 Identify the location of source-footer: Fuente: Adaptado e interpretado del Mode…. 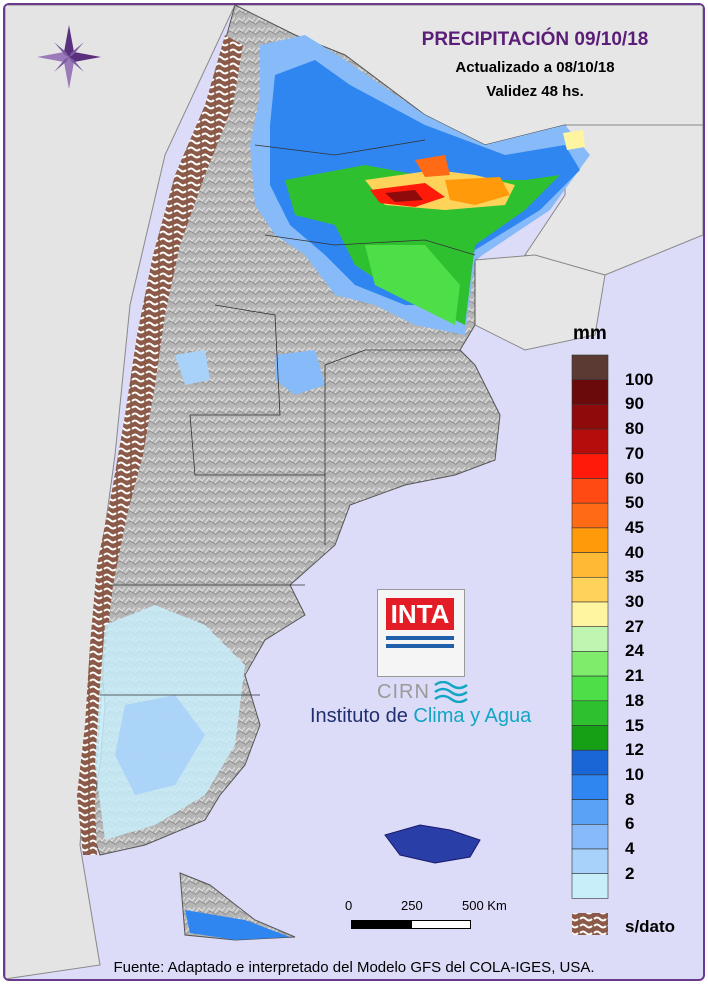
(354, 967).